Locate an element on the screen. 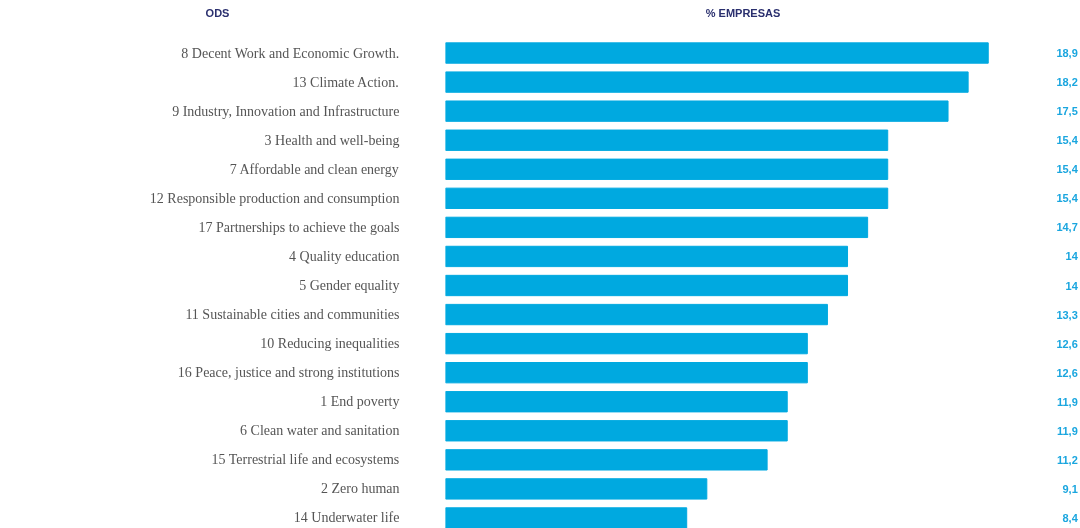  y-tick-label: 4 Quality education is located at coordinates (344, 256).